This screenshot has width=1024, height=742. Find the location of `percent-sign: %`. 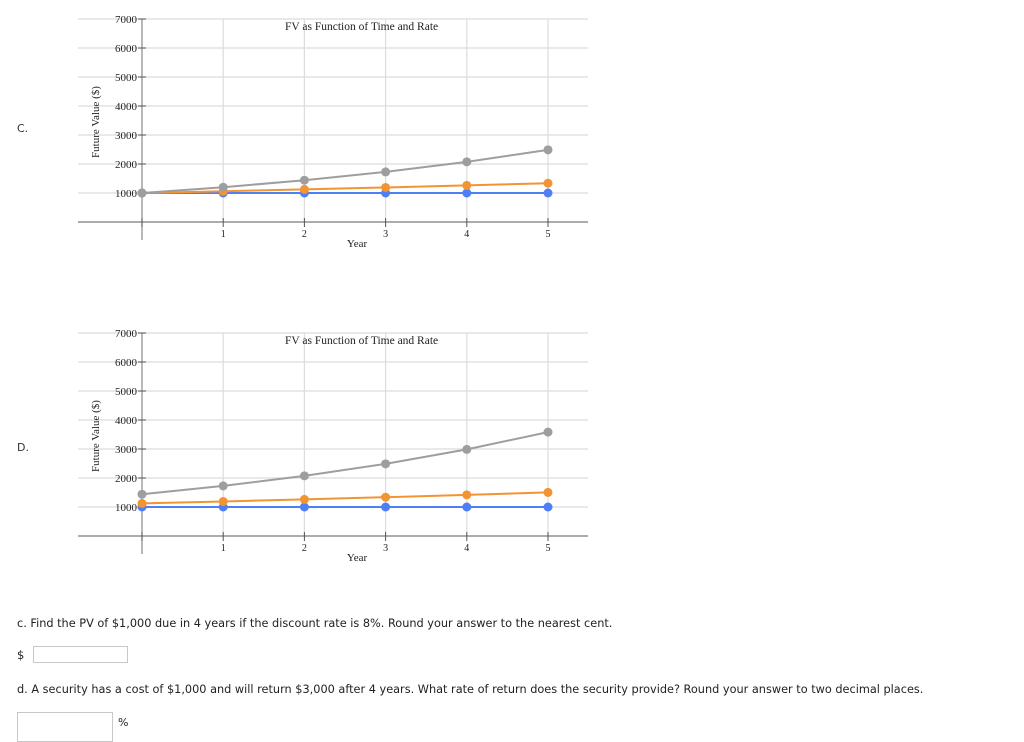

percent-sign: % is located at coordinates (123, 722).